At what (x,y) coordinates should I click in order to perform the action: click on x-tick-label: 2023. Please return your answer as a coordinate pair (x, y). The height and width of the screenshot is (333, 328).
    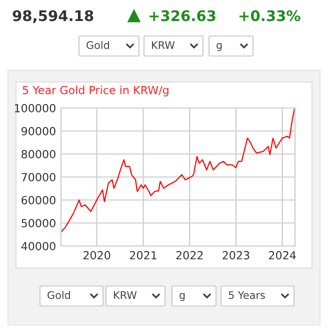
    Looking at the image, I should click on (236, 255).